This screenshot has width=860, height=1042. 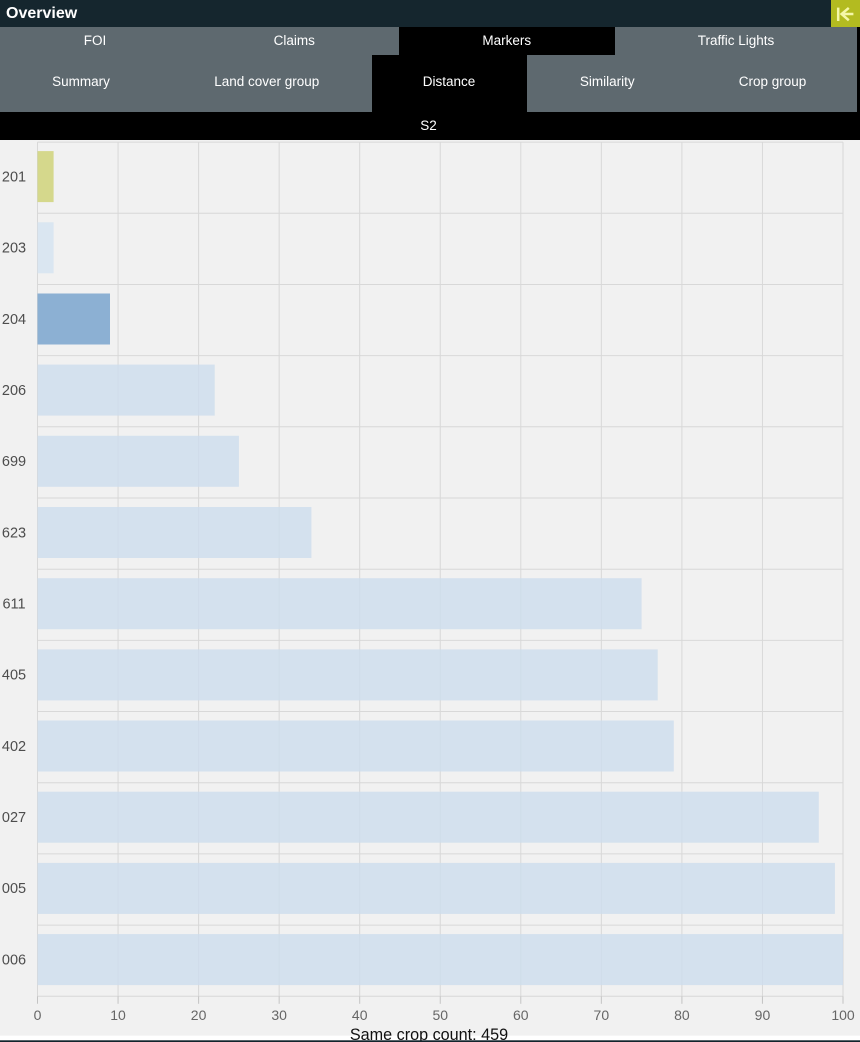 I want to click on svg-text: 0, so click(x=38, y=1015).